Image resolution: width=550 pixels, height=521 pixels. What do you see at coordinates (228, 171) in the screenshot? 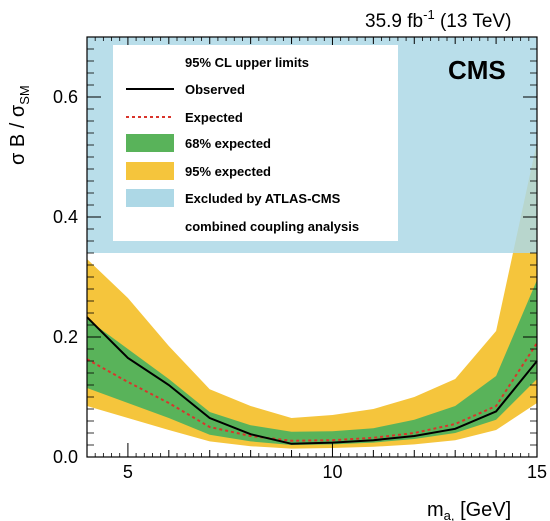
I see `legend-95-label: 95% expected` at bounding box center [228, 171].